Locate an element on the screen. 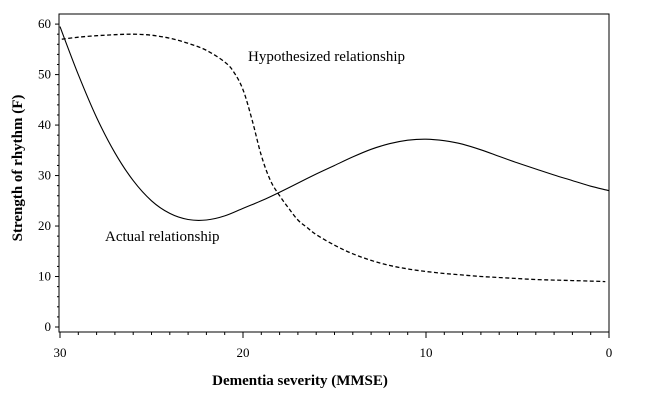  x-tick-label: 0 is located at coordinates (609, 352).